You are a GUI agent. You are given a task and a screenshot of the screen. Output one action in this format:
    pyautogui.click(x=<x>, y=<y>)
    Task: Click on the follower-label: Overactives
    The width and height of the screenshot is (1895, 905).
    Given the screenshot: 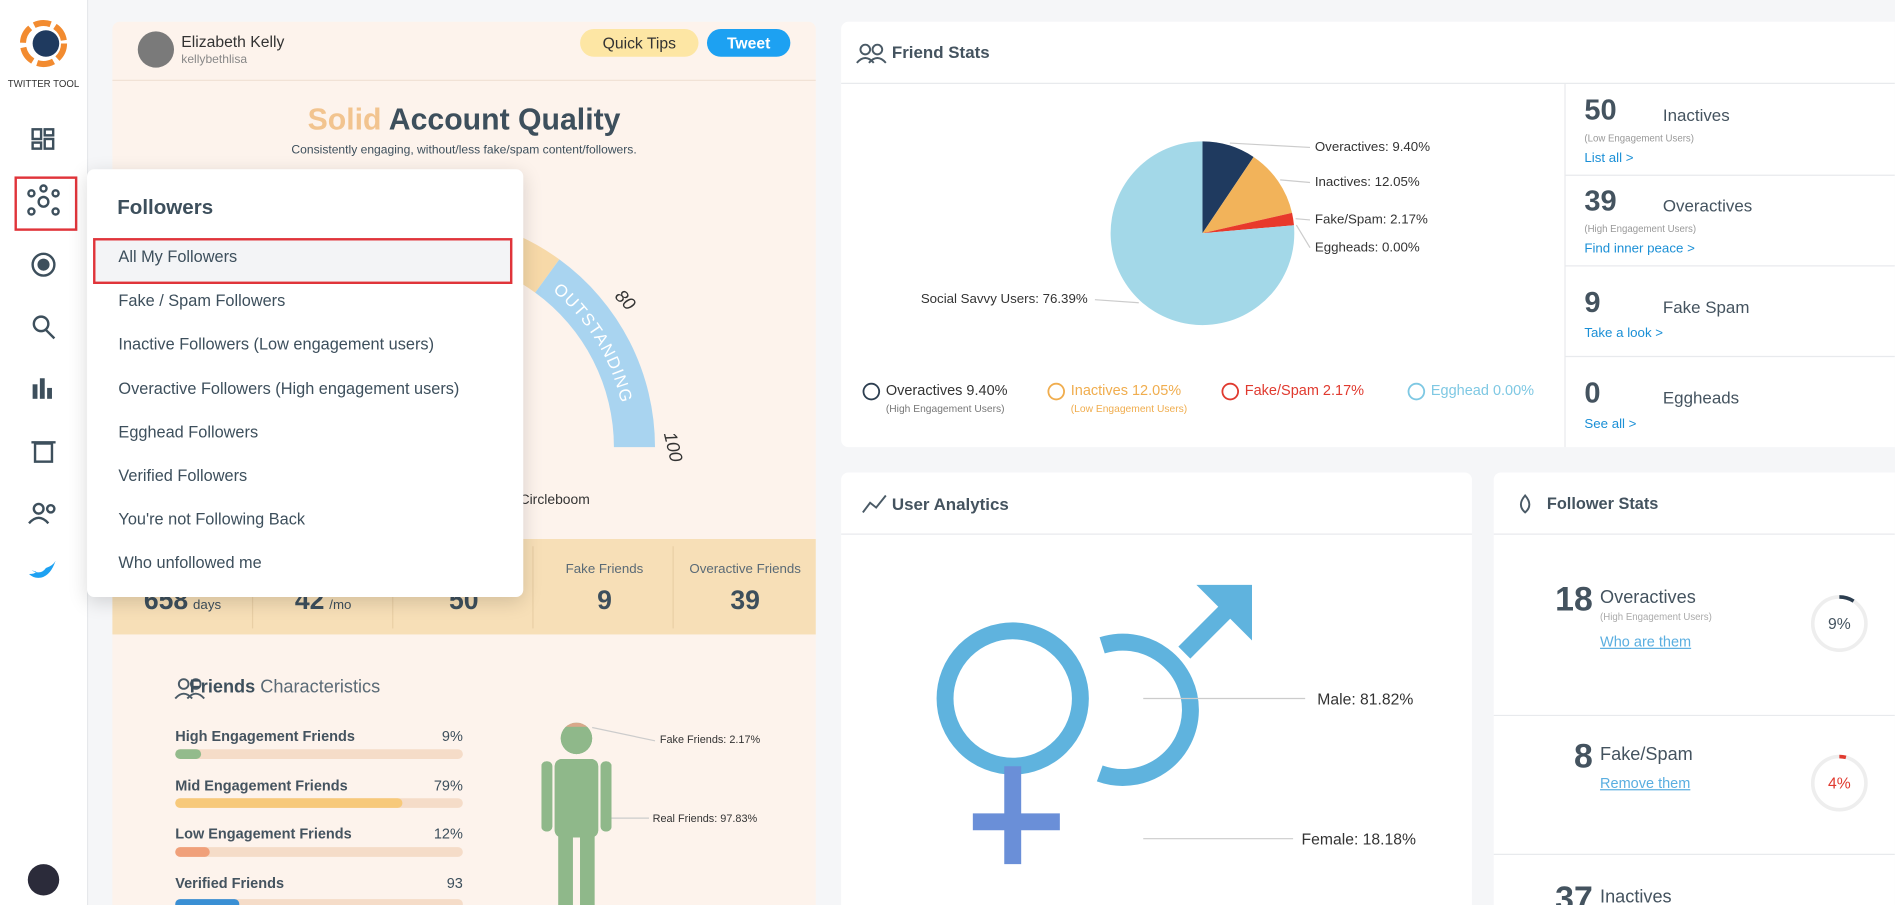 What is the action you would take?
    pyautogui.click(x=1648, y=597)
    